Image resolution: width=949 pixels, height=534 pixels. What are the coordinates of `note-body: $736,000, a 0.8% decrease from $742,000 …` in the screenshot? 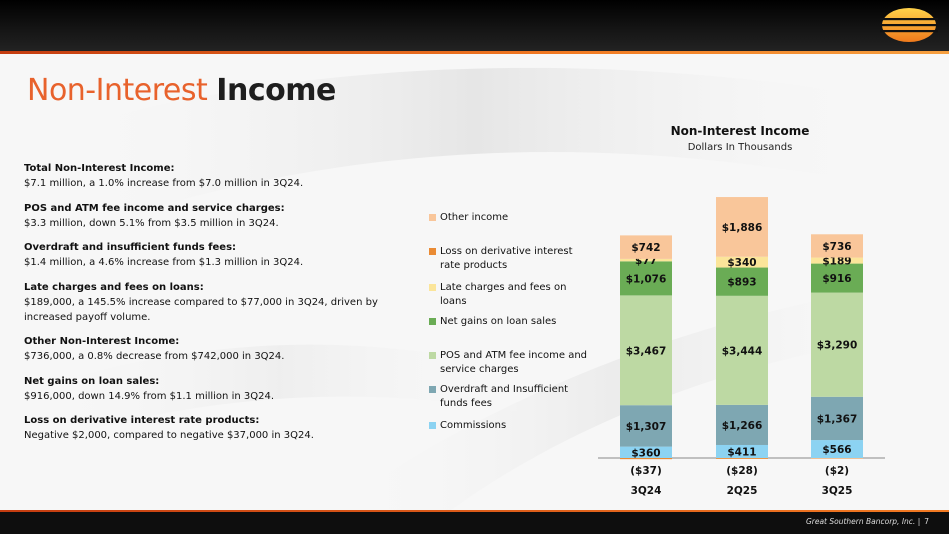 It's located at (154, 356).